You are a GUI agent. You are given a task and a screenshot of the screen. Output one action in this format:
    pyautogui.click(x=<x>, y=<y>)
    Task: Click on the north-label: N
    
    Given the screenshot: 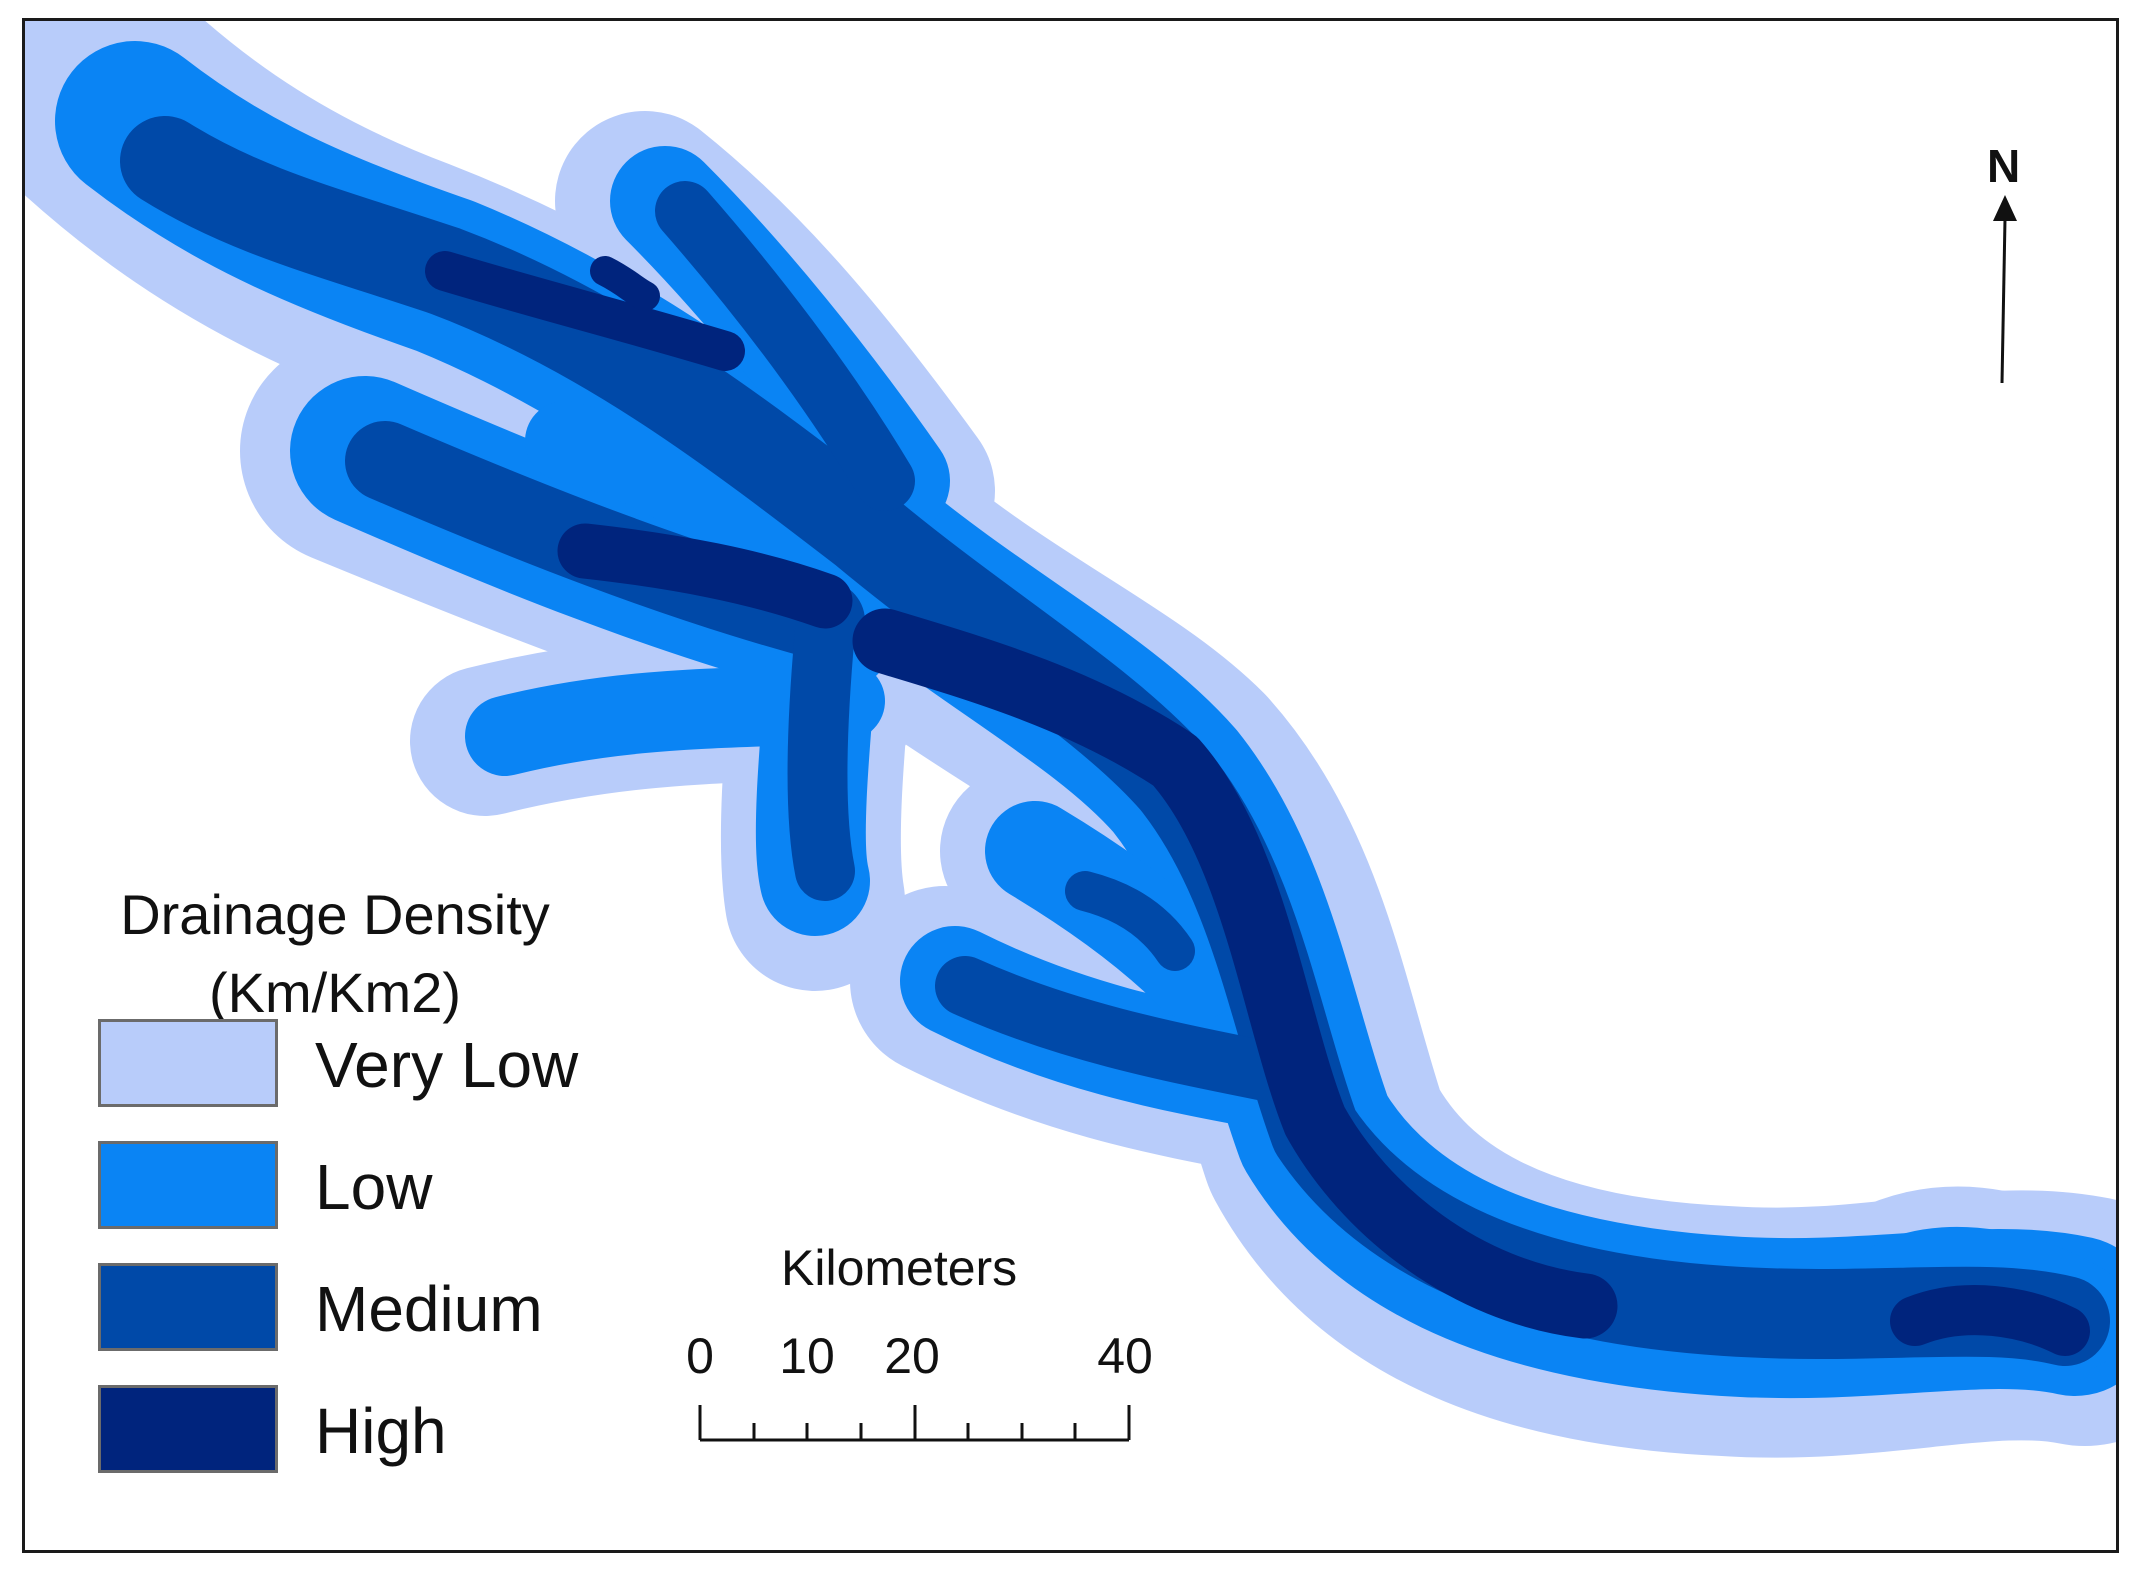 What is the action you would take?
    pyautogui.click(x=2004, y=166)
    